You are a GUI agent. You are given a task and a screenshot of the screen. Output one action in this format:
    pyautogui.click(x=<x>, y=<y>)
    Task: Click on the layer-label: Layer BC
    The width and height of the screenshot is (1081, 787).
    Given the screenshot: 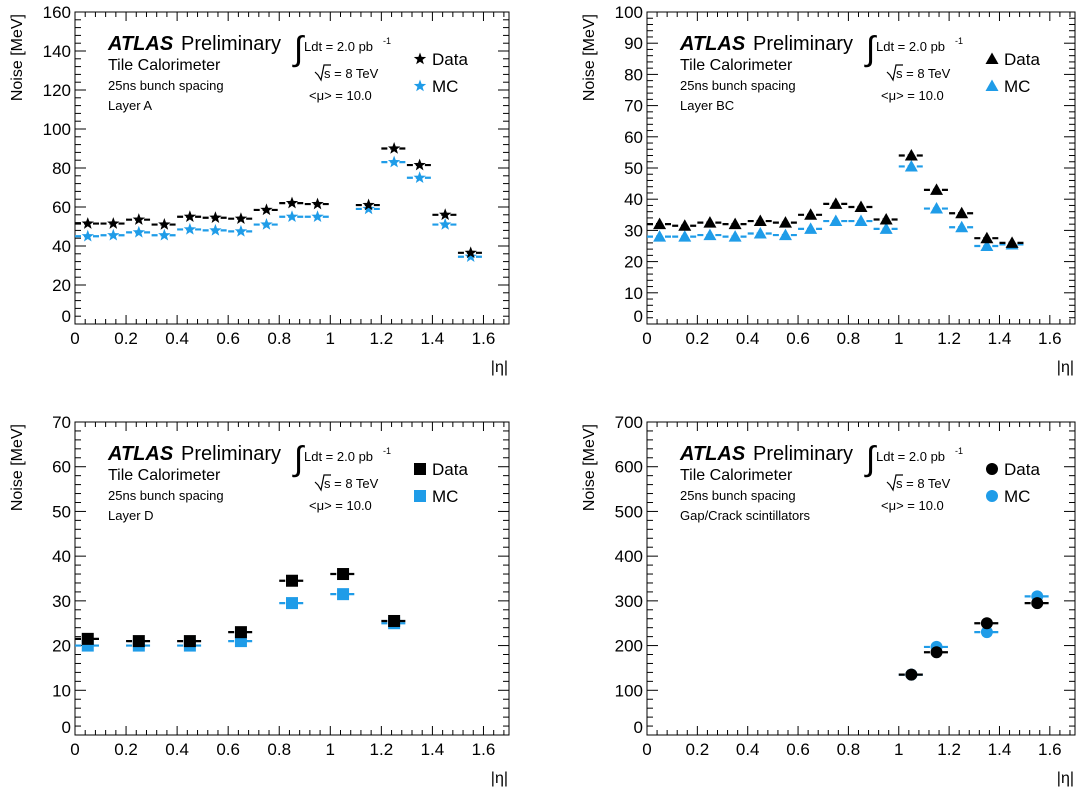 What is the action you would take?
    pyautogui.click(x=707, y=105)
    